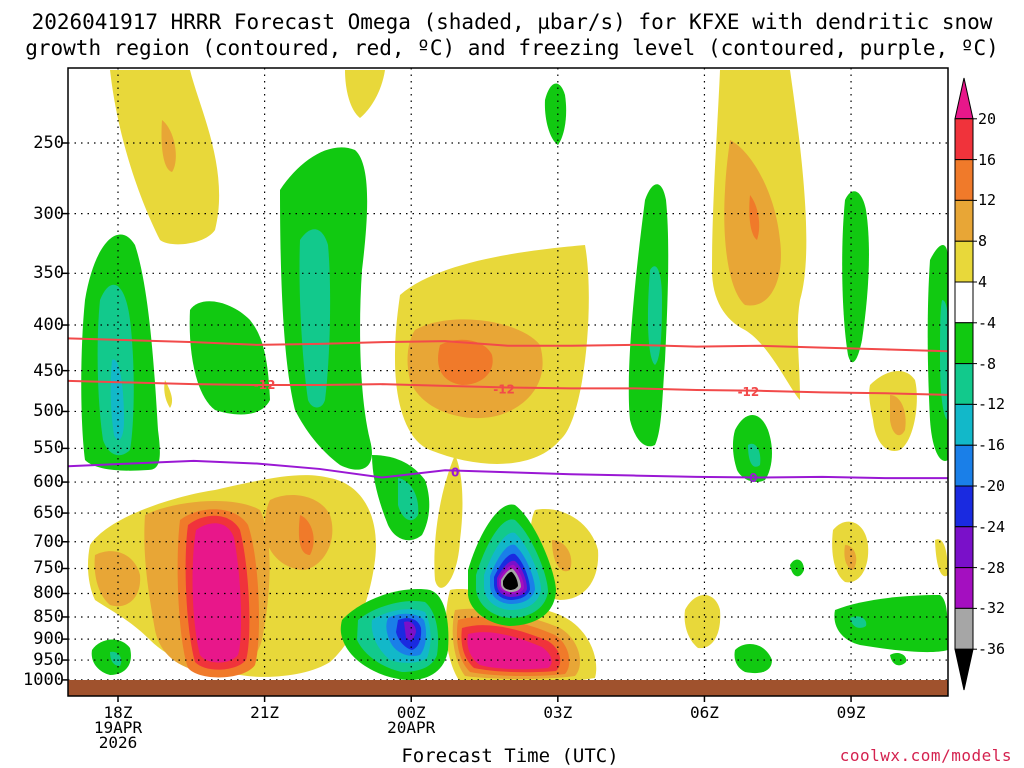  What do you see at coordinates (987, 118) in the screenshot?
I see `colorbar-label: 20` at bounding box center [987, 118].